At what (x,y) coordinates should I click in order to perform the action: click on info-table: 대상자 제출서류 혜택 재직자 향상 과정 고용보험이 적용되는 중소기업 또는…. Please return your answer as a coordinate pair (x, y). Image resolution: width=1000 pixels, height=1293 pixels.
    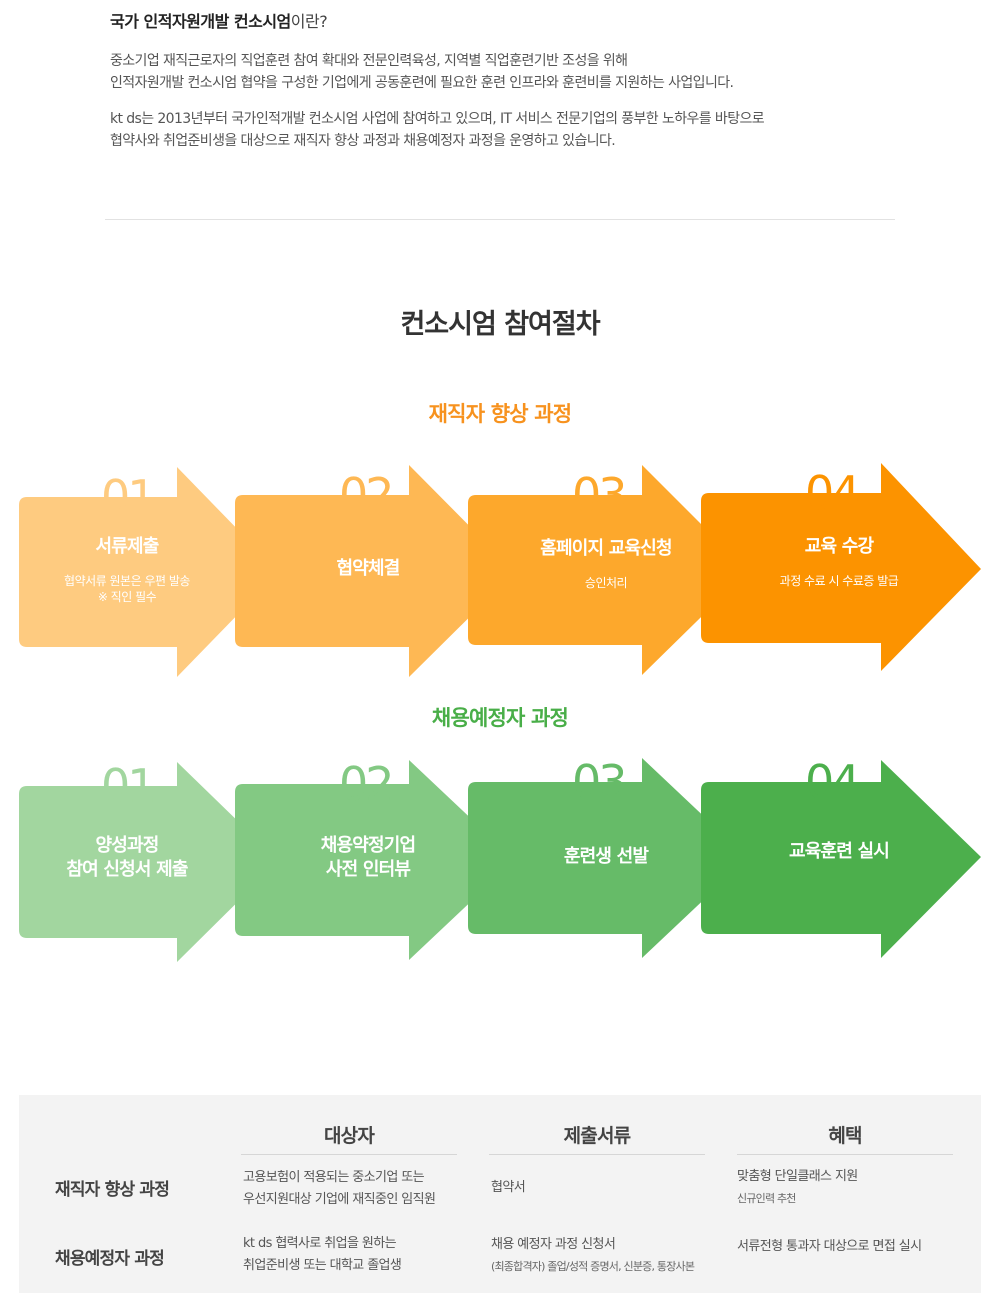
    Looking at the image, I should click on (500, 1194).